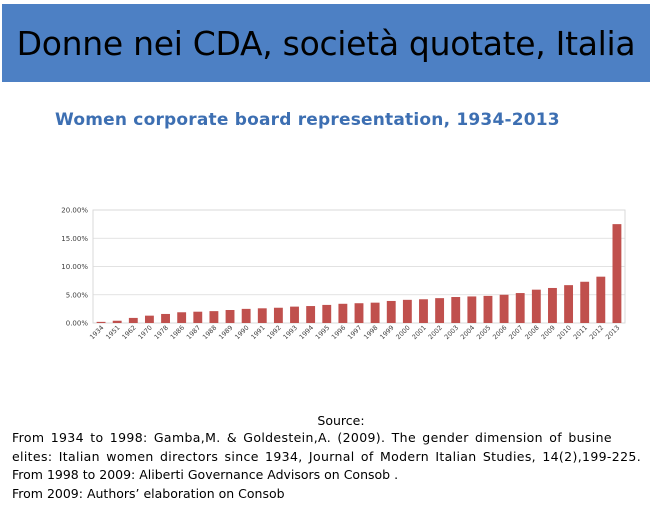 Image resolution: width=652 pixels, height=514 pixels. What do you see at coordinates (96, 332) in the screenshot?
I see `x-tick-label: 1934` at bounding box center [96, 332].